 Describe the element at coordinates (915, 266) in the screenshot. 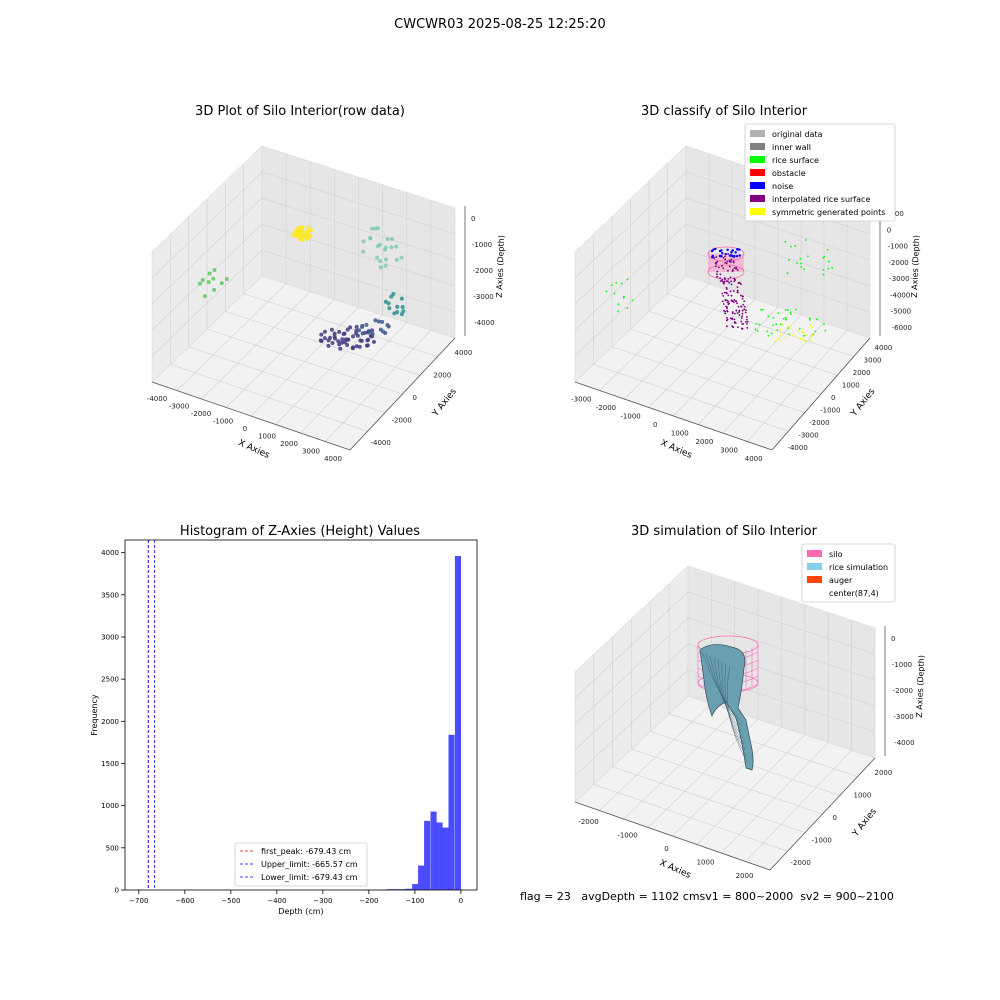

I see `p2-z-label: Z Axies (Depth)` at that location.